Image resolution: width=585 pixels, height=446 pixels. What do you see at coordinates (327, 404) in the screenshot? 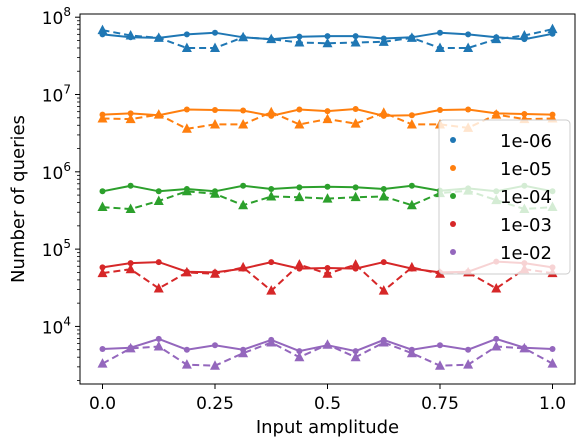
I see `x-tick-label: 0.5` at bounding box center [327, 404].